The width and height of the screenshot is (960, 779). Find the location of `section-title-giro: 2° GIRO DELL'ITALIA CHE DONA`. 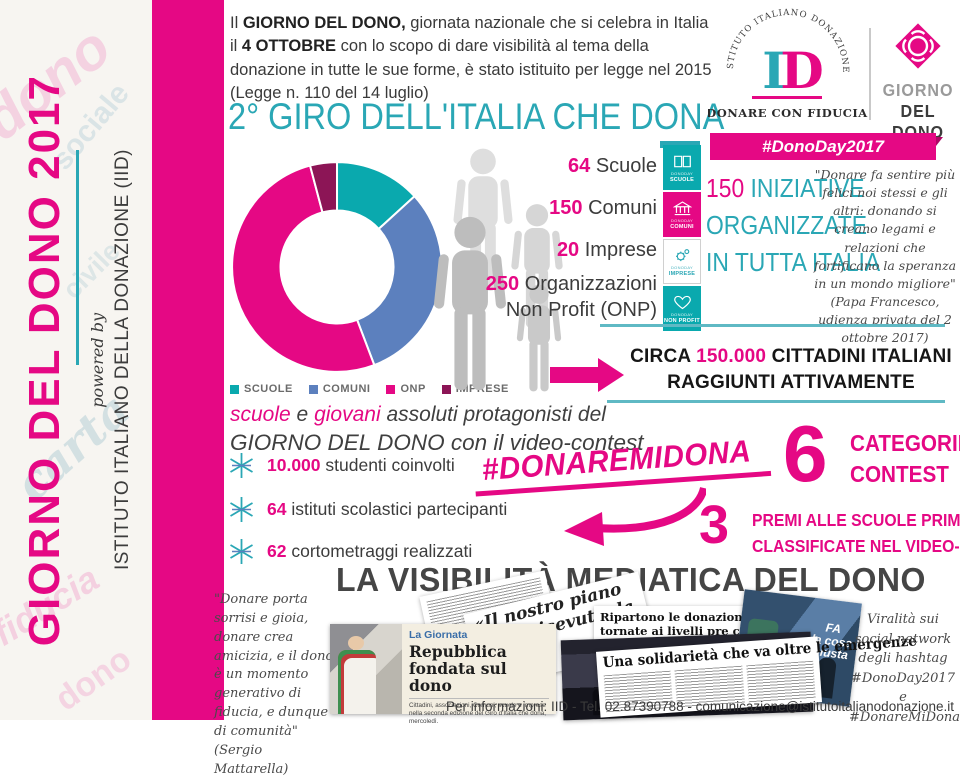

section-title-giro: 2° GIRO DELL'ITALIA CHE DONA is located at coordinates (476, 116).